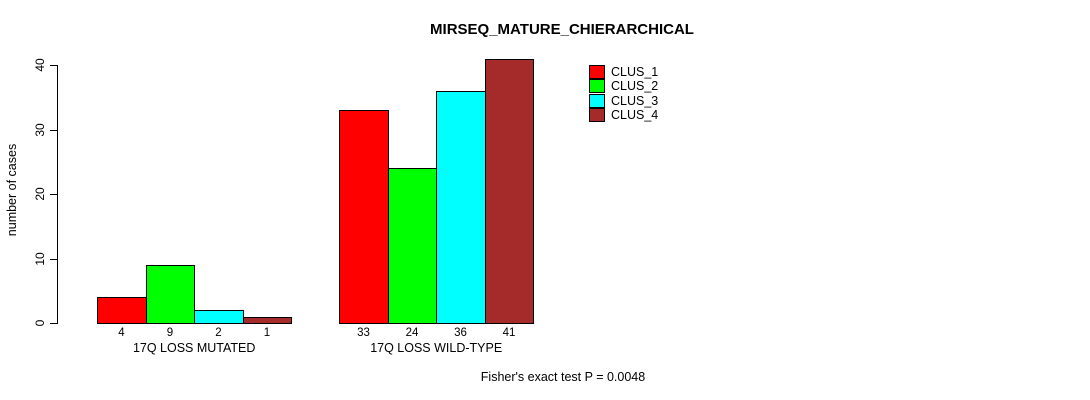  Describe the element at coordinates (170, 333) in the screenshot. I see `bar-value-label: 9` at that location.